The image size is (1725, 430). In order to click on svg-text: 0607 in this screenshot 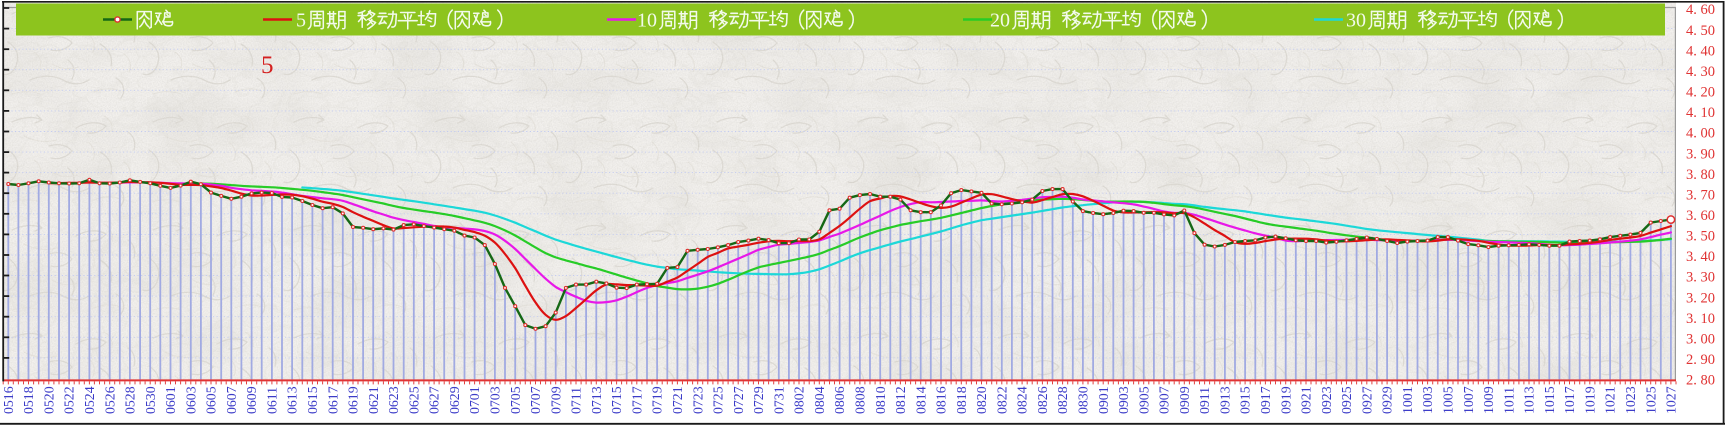, I will do `click(231, 400)`.